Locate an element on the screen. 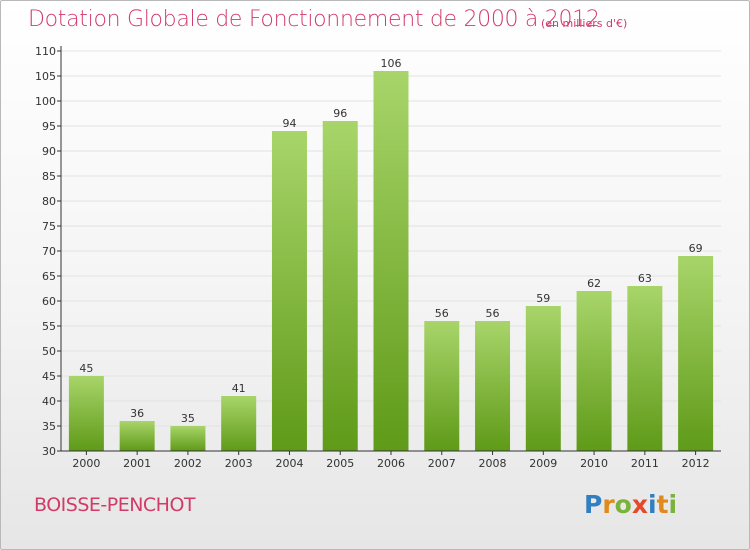 This screenshot has height=550, width=750. y-tick-label: 85 is located at coordinates (49, 176).